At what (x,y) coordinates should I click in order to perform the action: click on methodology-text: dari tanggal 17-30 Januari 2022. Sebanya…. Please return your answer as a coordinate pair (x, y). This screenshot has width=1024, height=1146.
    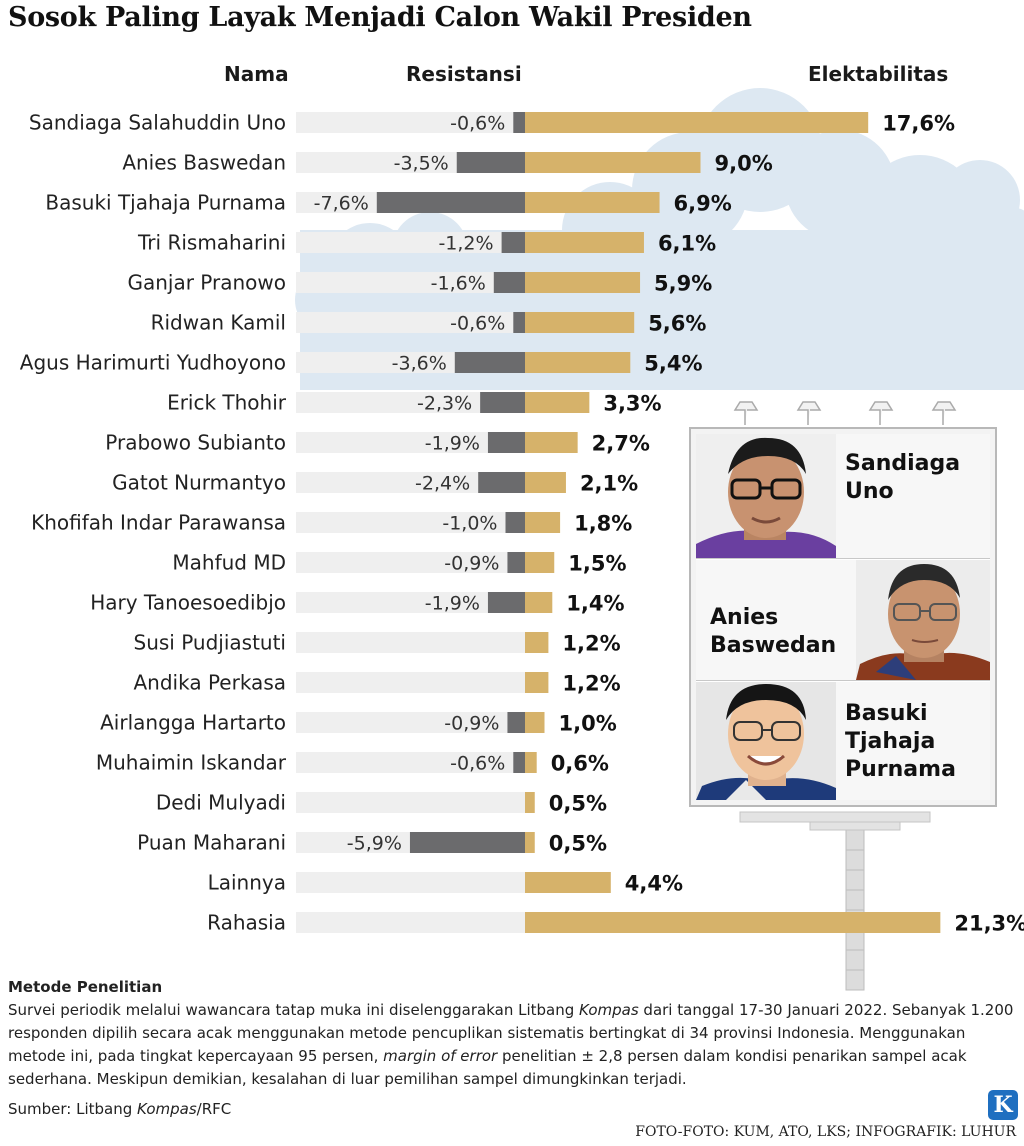
    Looking at the image, I should click on (511, 1033).